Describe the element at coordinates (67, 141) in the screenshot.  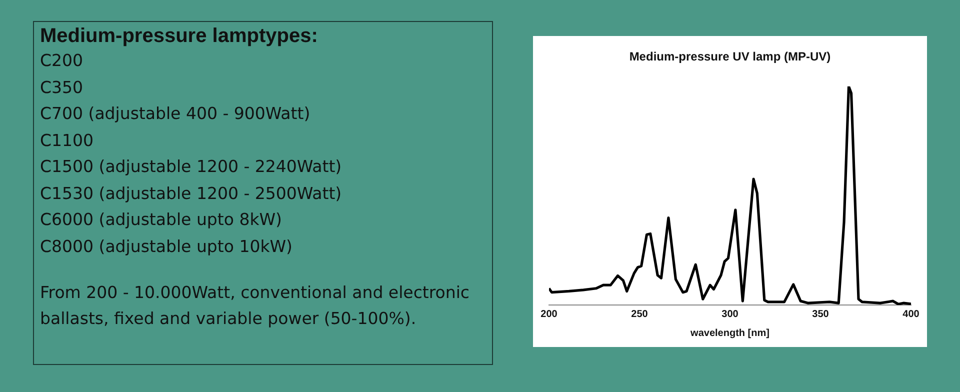
I see `text: C1100` at that location.